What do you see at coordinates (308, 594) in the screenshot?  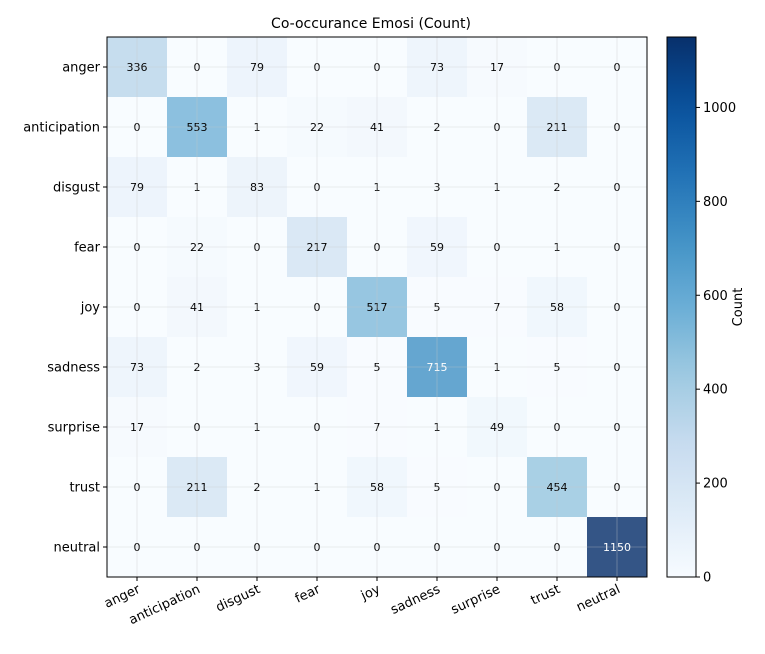 I see `x-tick-label: fear` at bounding box center [308, 594].